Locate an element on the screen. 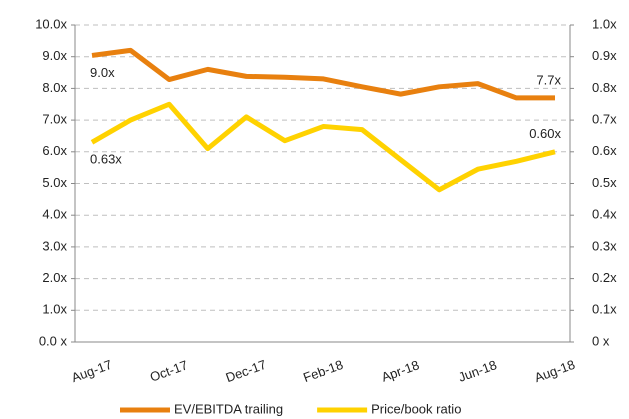  y2-tick-label: 0.7x is located at coordinates (604, 119).